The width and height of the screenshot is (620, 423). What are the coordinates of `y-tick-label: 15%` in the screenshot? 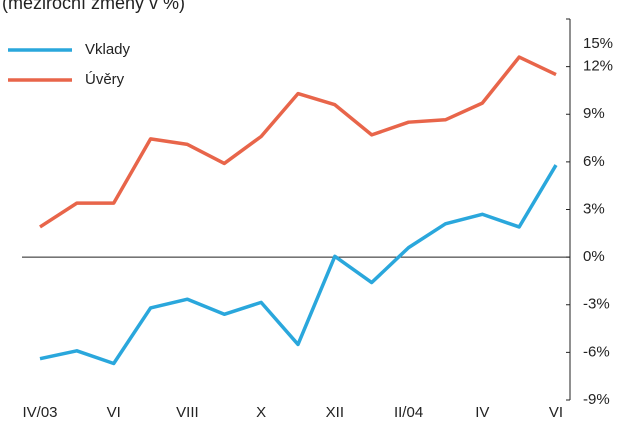 It's located at (598, 43).